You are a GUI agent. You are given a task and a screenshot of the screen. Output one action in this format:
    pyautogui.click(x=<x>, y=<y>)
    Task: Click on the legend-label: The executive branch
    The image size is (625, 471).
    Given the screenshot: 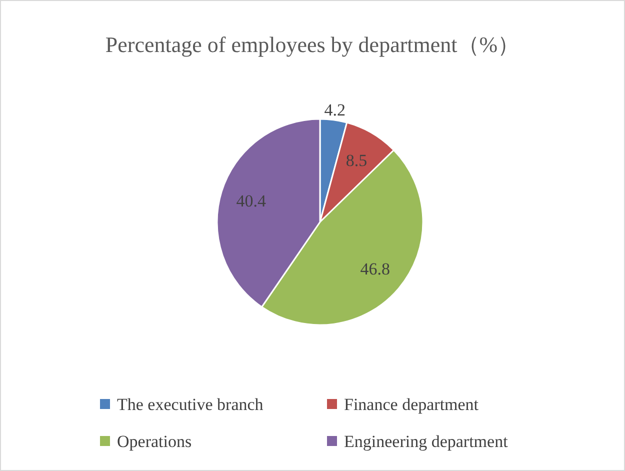 What is the action you would take?
    pyautogui.click(x=190, y=404)
    